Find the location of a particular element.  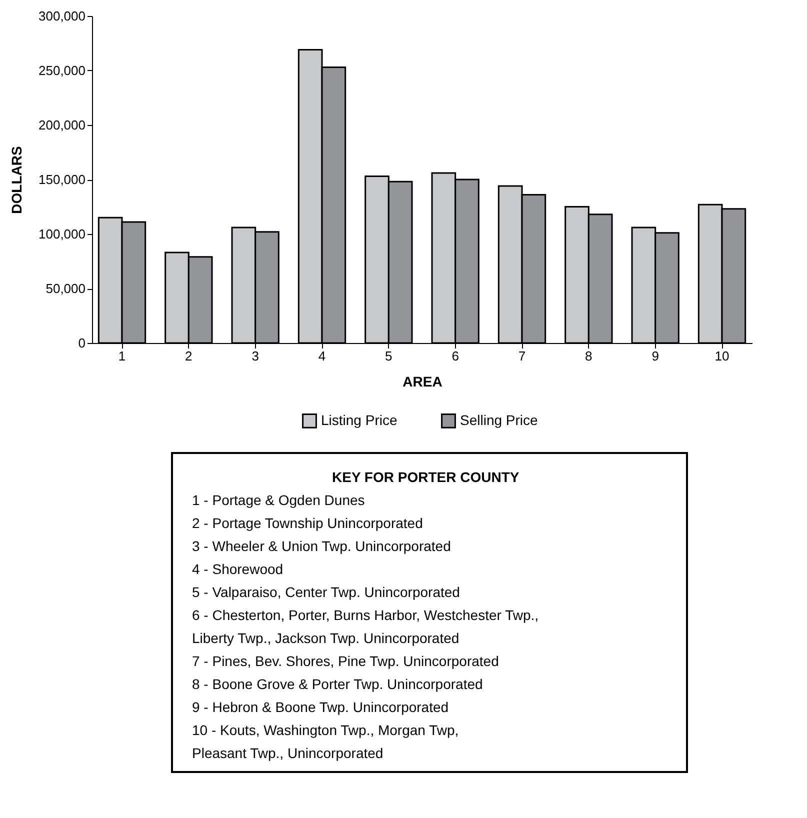

text: 10 - Kouts, Washington Twp., Morgan Twp, is located at coordinates (325, 730).